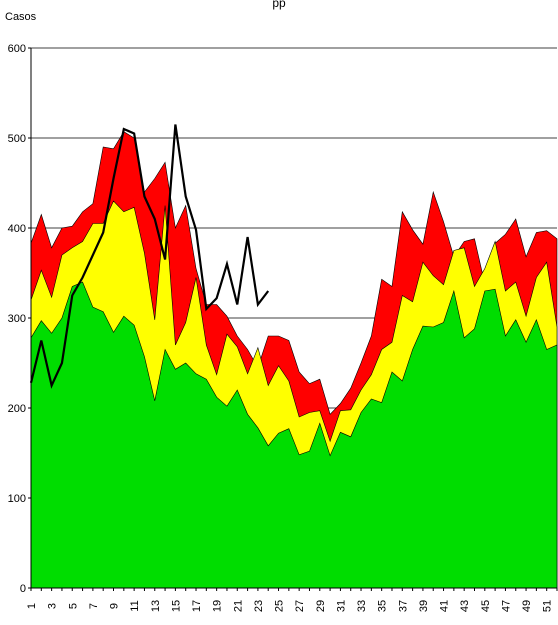 Image resolution: width=558 pixels, height=625 pixels. Describe the element at coordinates (17, 499) in the screenshot. I see `y-tick-label-100: 100` at that location.